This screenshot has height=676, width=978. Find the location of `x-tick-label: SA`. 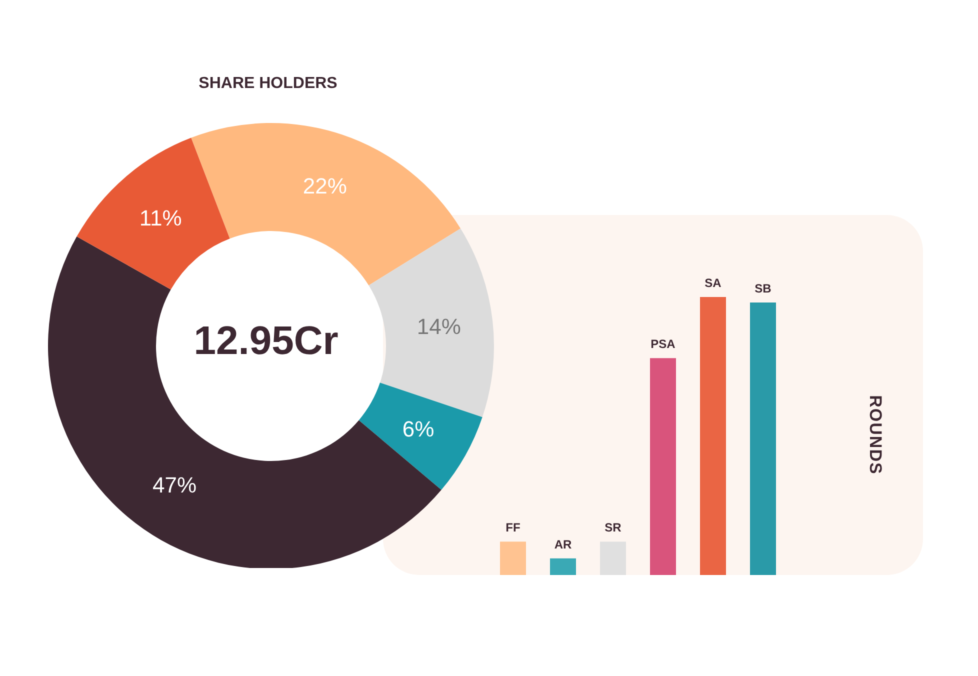

x-tick-label: SA is located at coordinates (713, 283).